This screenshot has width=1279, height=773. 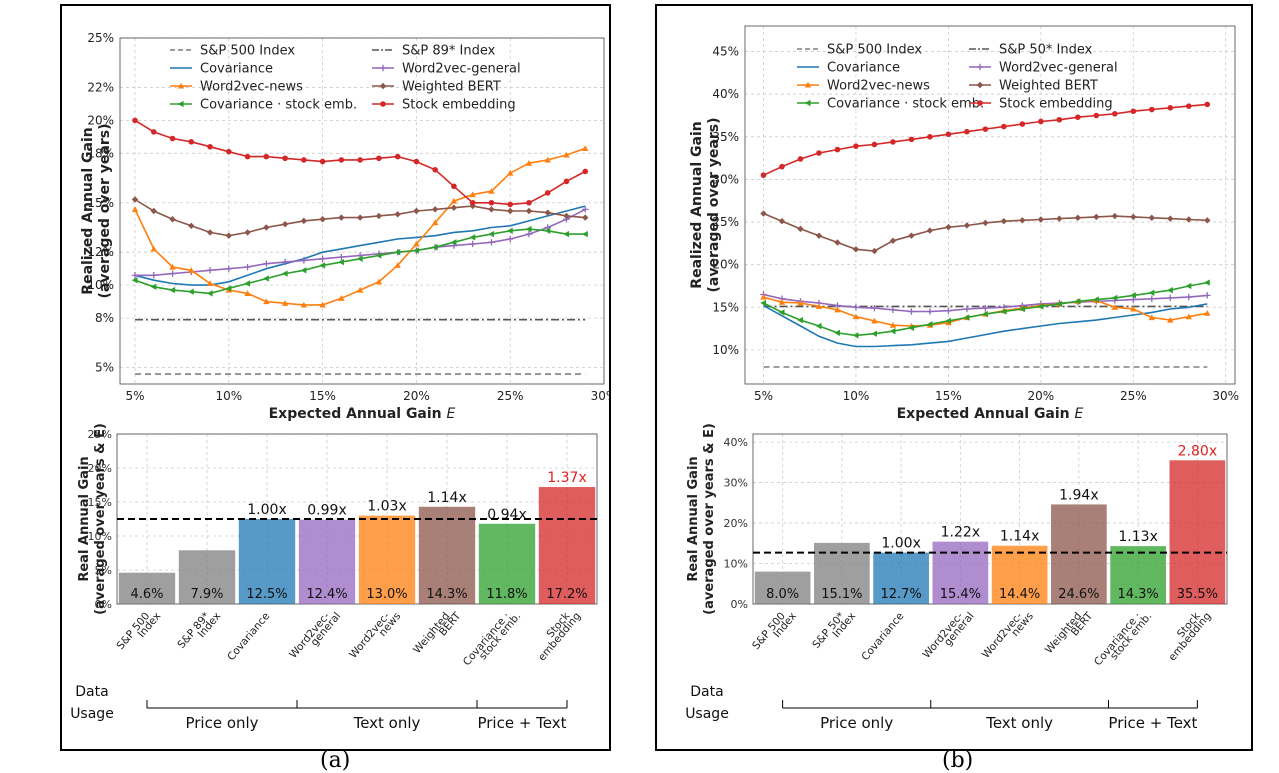 What do you see at coordinates (990, 519) in the screenshot?
I see `bar-plot-frame` at bounding box center [990, 519].